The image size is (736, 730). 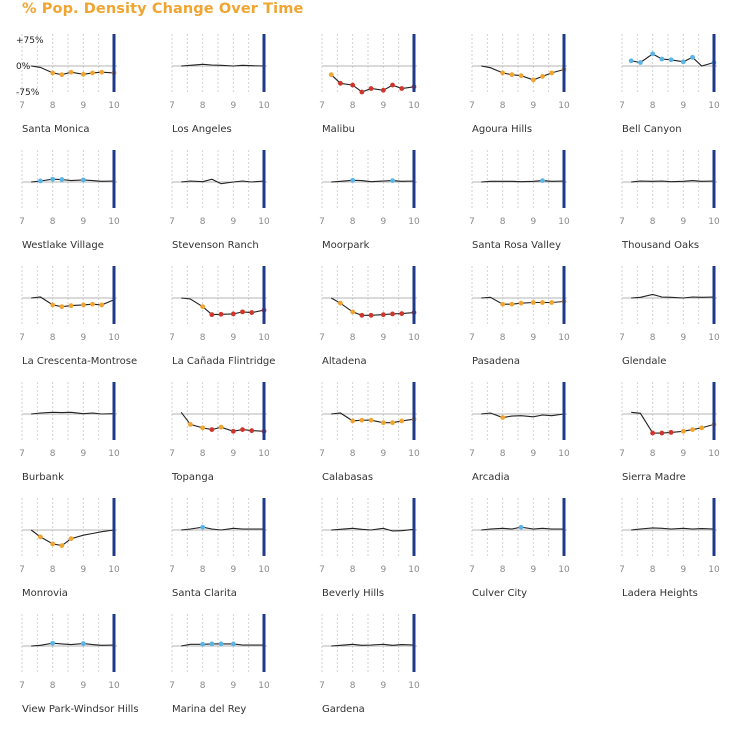 I want to click on y-tick-label: +75%, so click(x=30, y=41).